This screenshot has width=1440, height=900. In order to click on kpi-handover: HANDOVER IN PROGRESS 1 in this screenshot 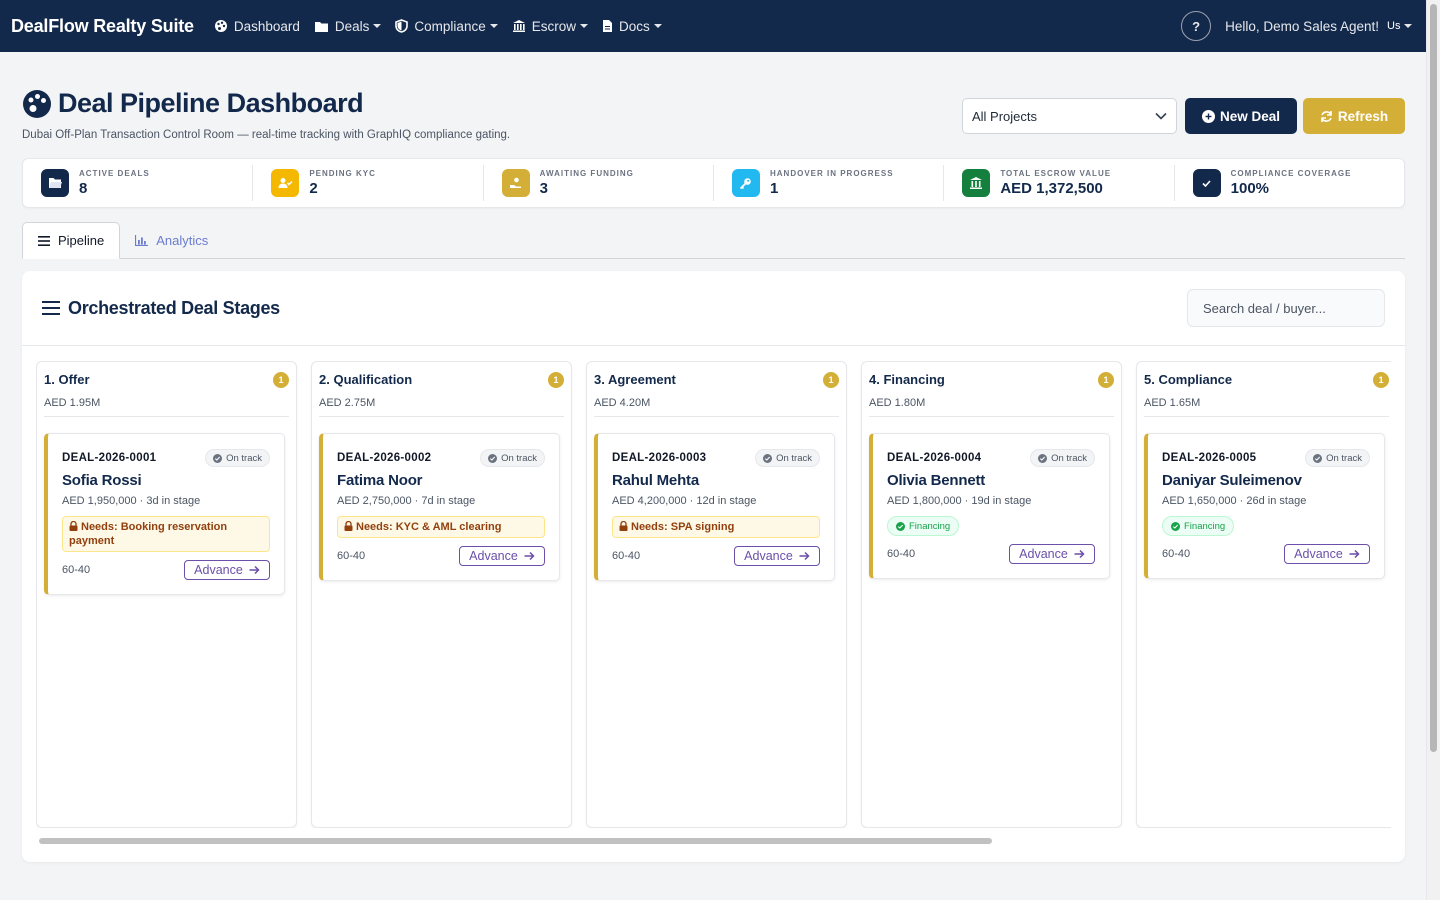, I will do `click(829, 183)`.